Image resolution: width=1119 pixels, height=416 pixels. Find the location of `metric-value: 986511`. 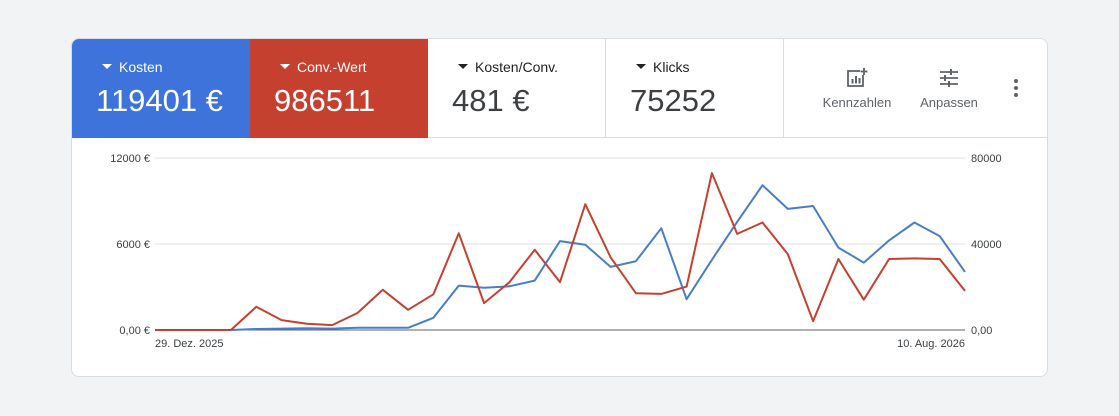

metric-value: 986511 is located at coordinates (325, 100).